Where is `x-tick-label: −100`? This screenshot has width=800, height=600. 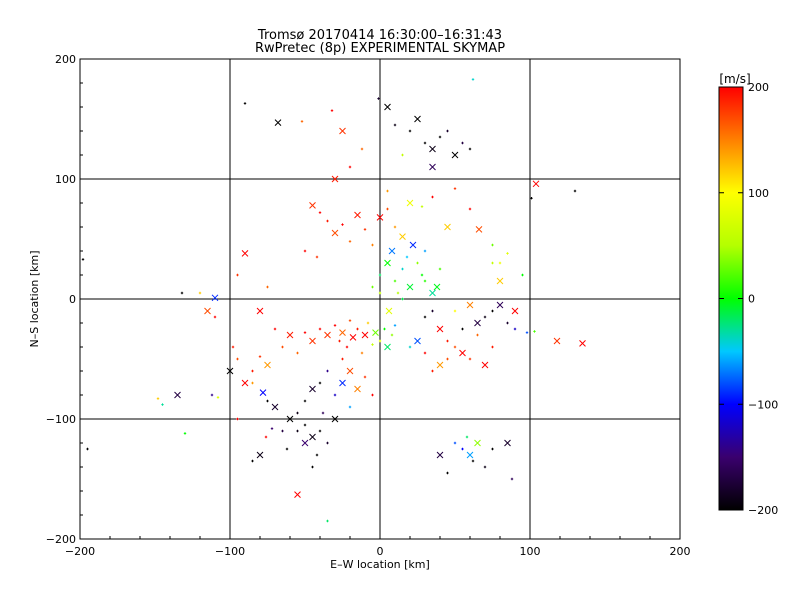 x-tick-label: −100 is located at coordinates (230, 551).